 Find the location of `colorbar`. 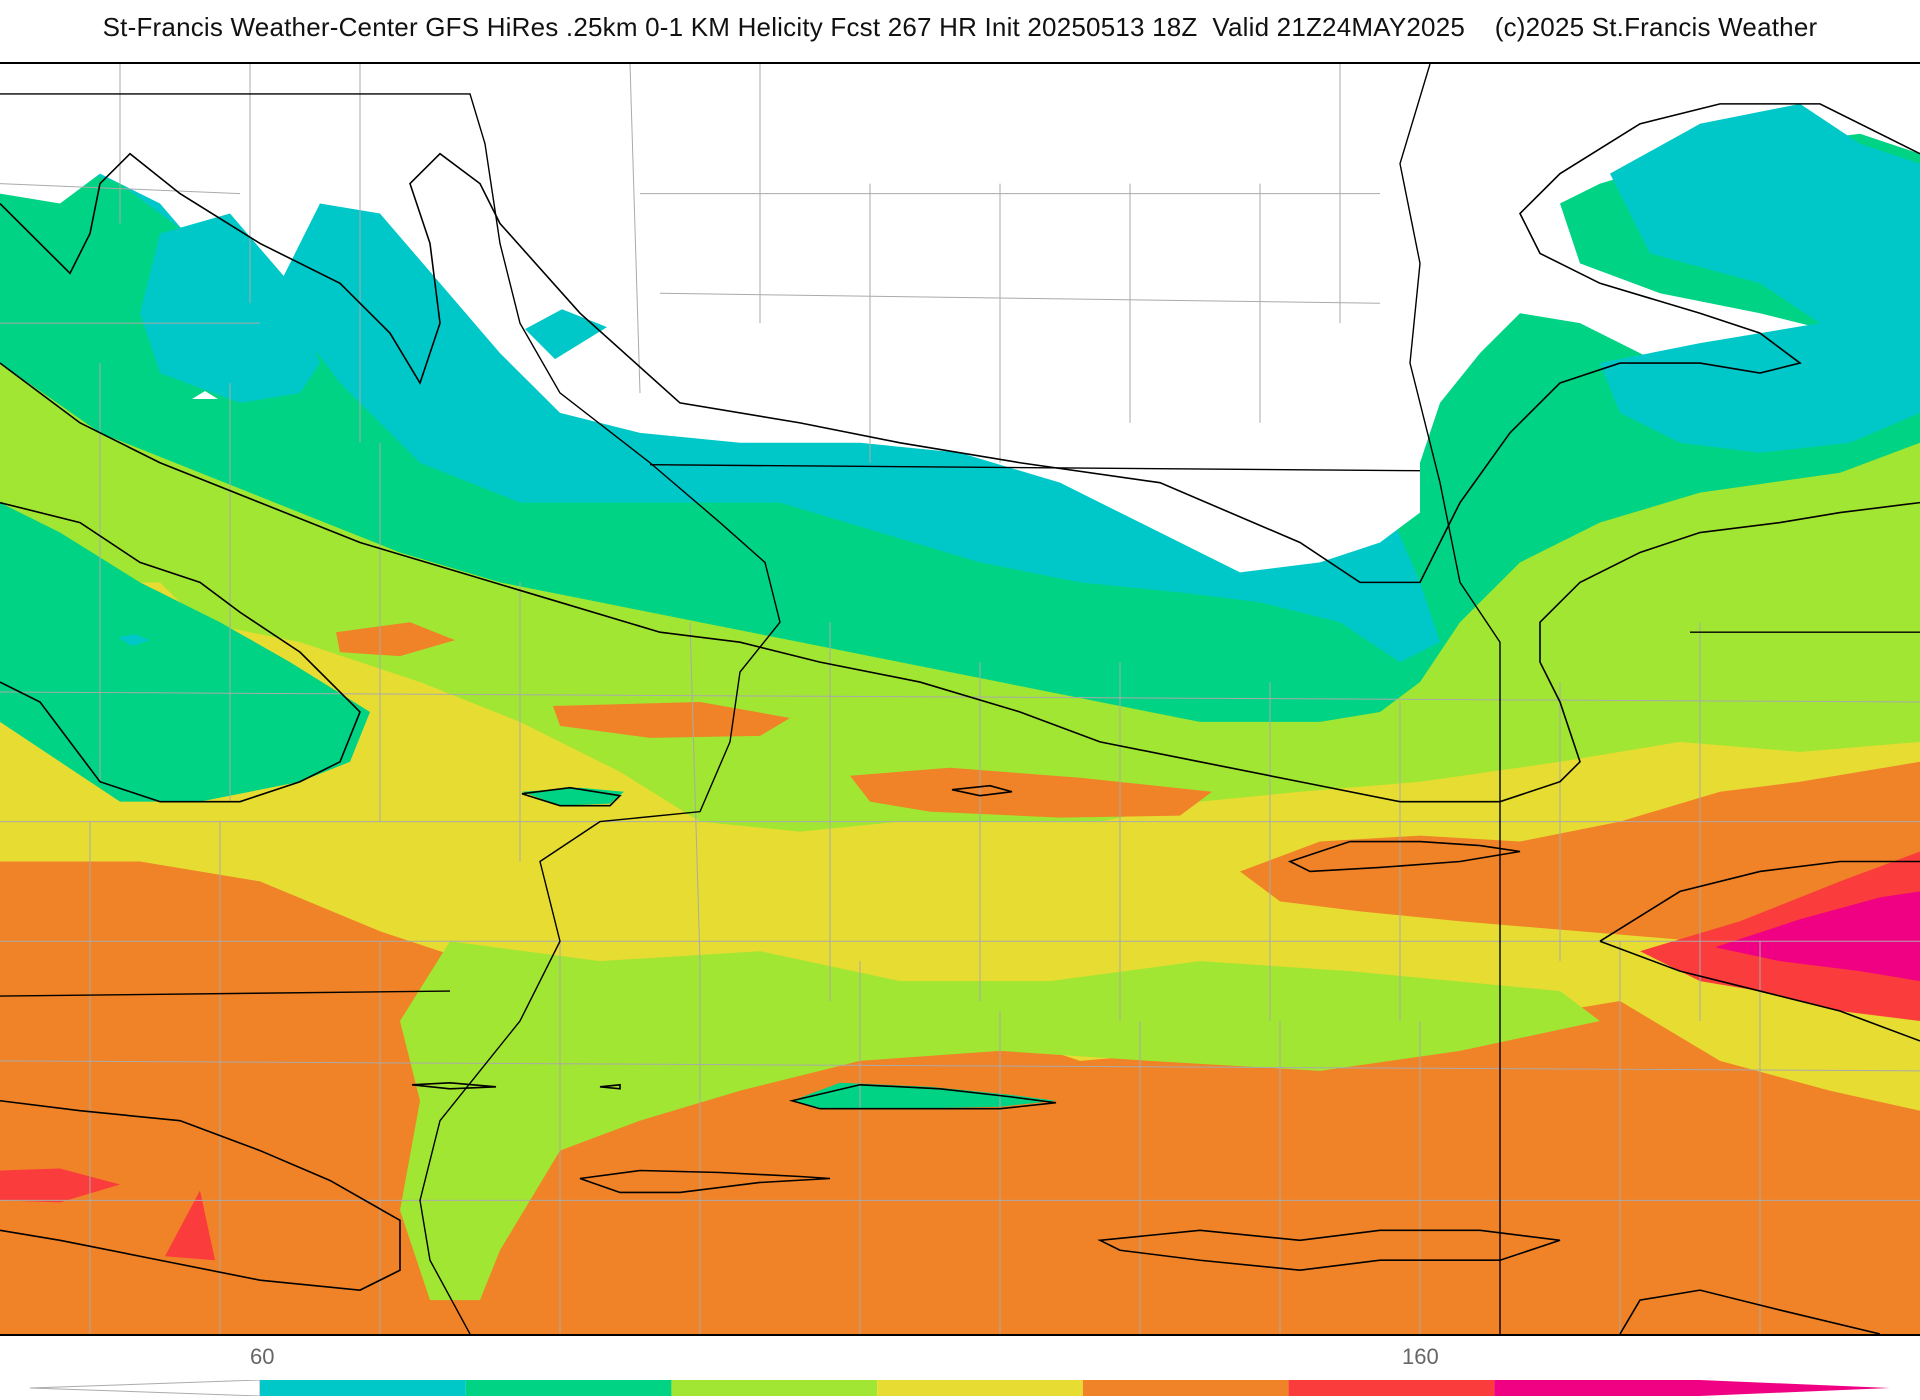

colorbar is located at coordinates (960, 1388).